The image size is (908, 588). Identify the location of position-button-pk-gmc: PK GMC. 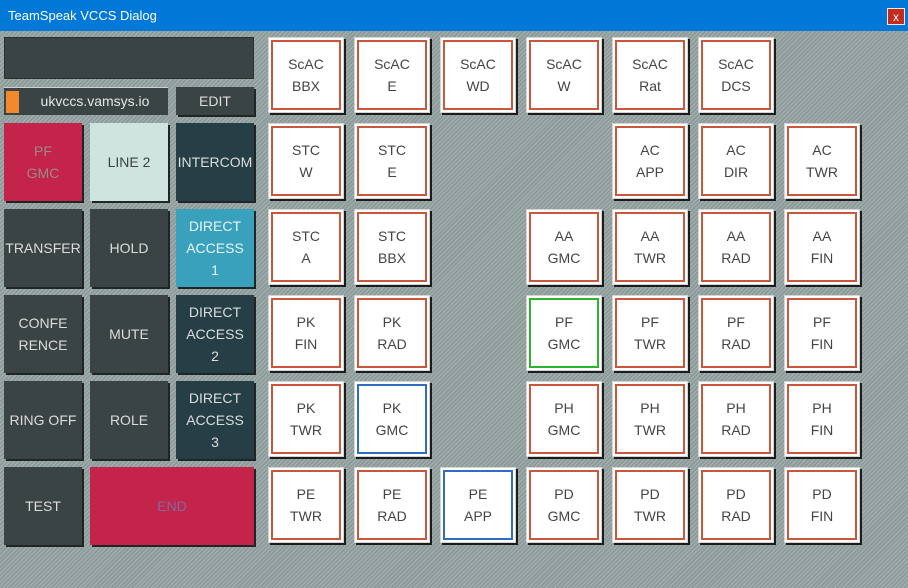
(392, 419).